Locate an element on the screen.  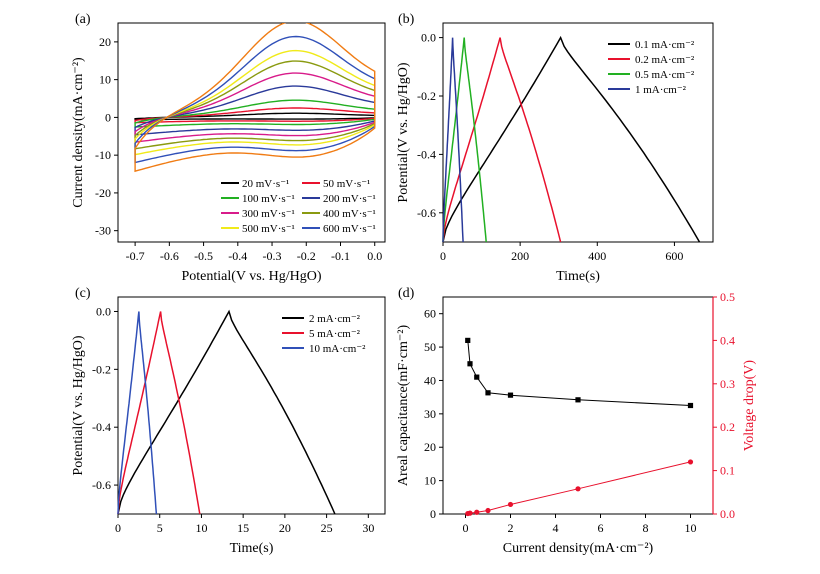
x-tick-label: -0.6 is located at coordinates (169, 256).